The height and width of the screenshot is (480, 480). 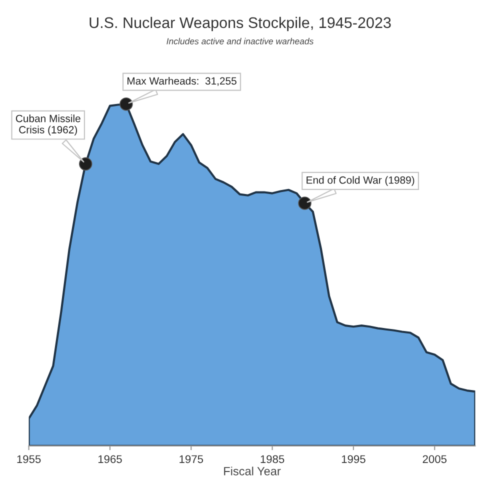 What do you see at coordinates (272, 459) in the screenshot?
I see `x-tick-label: 1985` at bounding box center [272, 459].